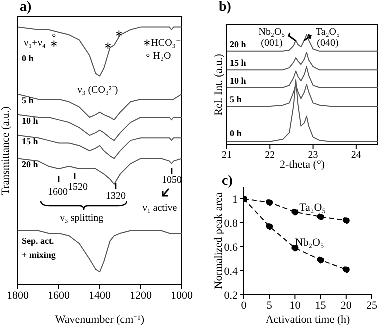  What do you see at coordinates (231, 272) in the screenshot?
I see `y-tick-label: 0.4` at bounding box center [231, 272].